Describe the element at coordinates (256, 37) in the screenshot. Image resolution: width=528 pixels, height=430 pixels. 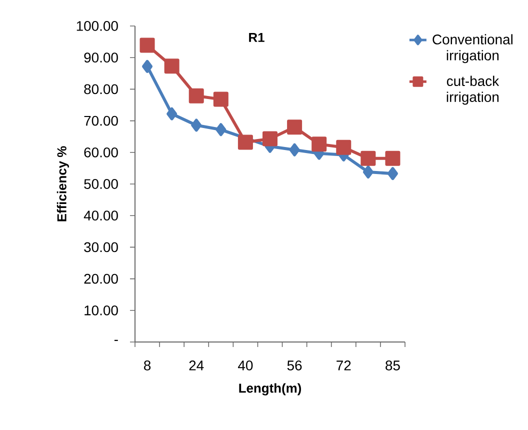
I see `chart-title: R1` at that location.